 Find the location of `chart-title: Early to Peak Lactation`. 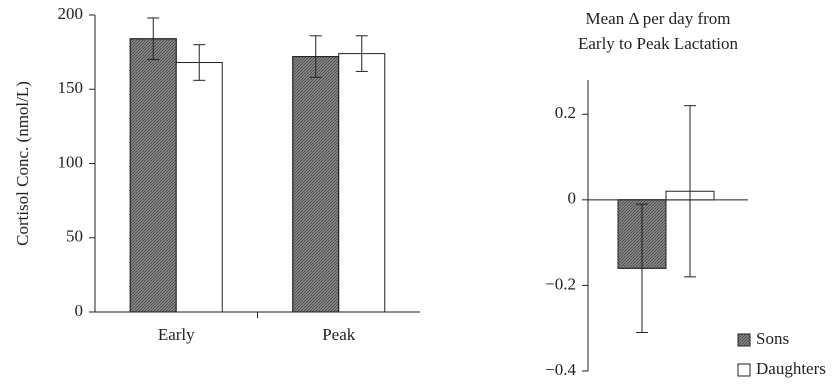

chart-title: Early to Peak Lactation is located at coordinates (658, 43).